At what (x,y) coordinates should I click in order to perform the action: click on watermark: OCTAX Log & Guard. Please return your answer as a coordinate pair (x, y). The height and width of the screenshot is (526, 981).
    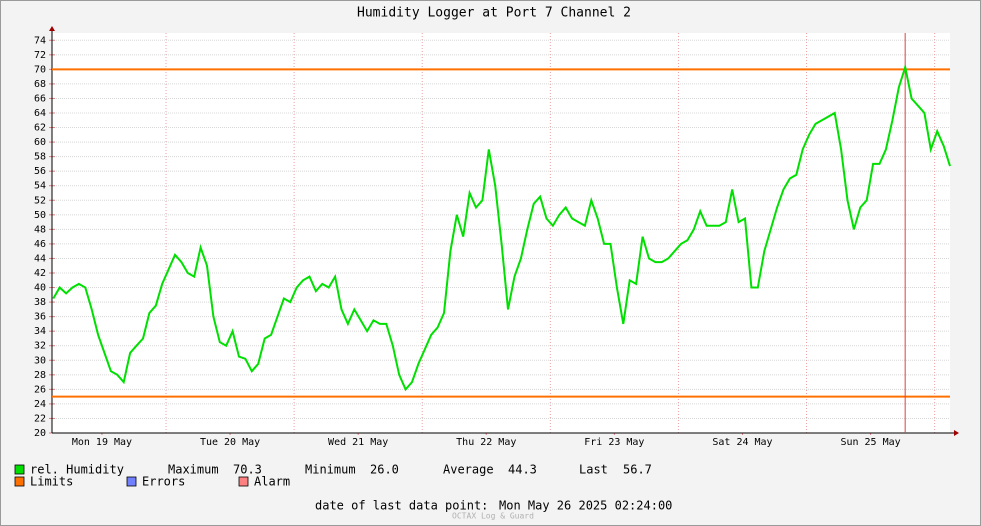
    Looking at the image, I should click on (493, 516).